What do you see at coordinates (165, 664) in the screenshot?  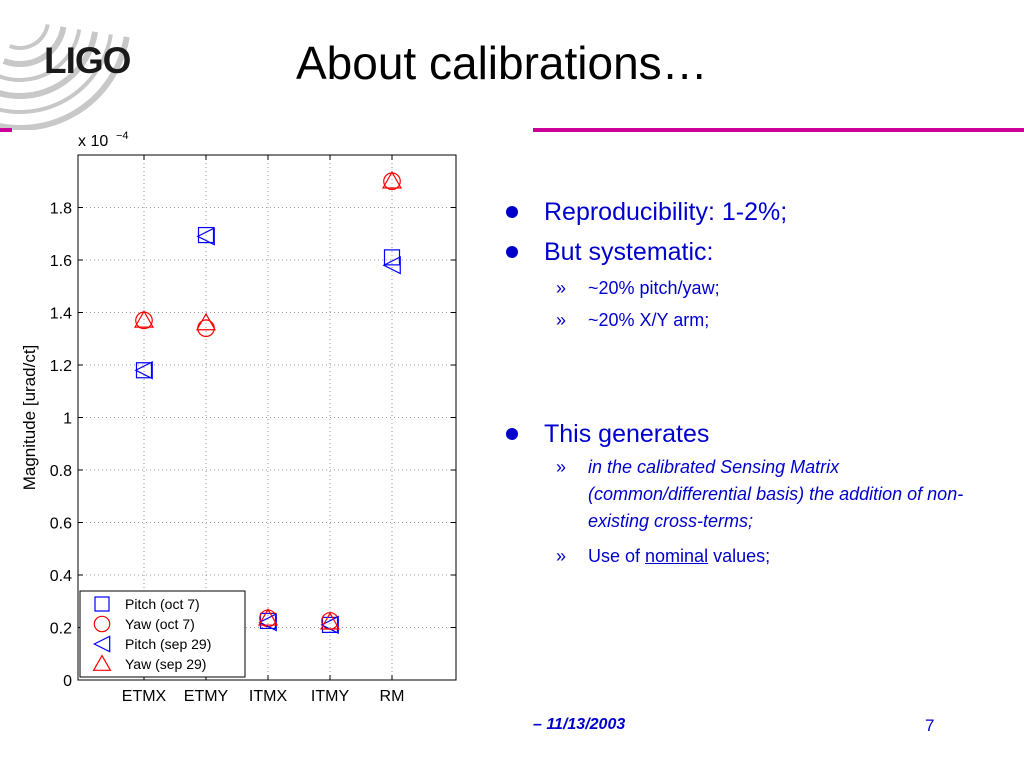 I see `legend-label: Yaw (sep 29)` at bounding box center [165, 664].